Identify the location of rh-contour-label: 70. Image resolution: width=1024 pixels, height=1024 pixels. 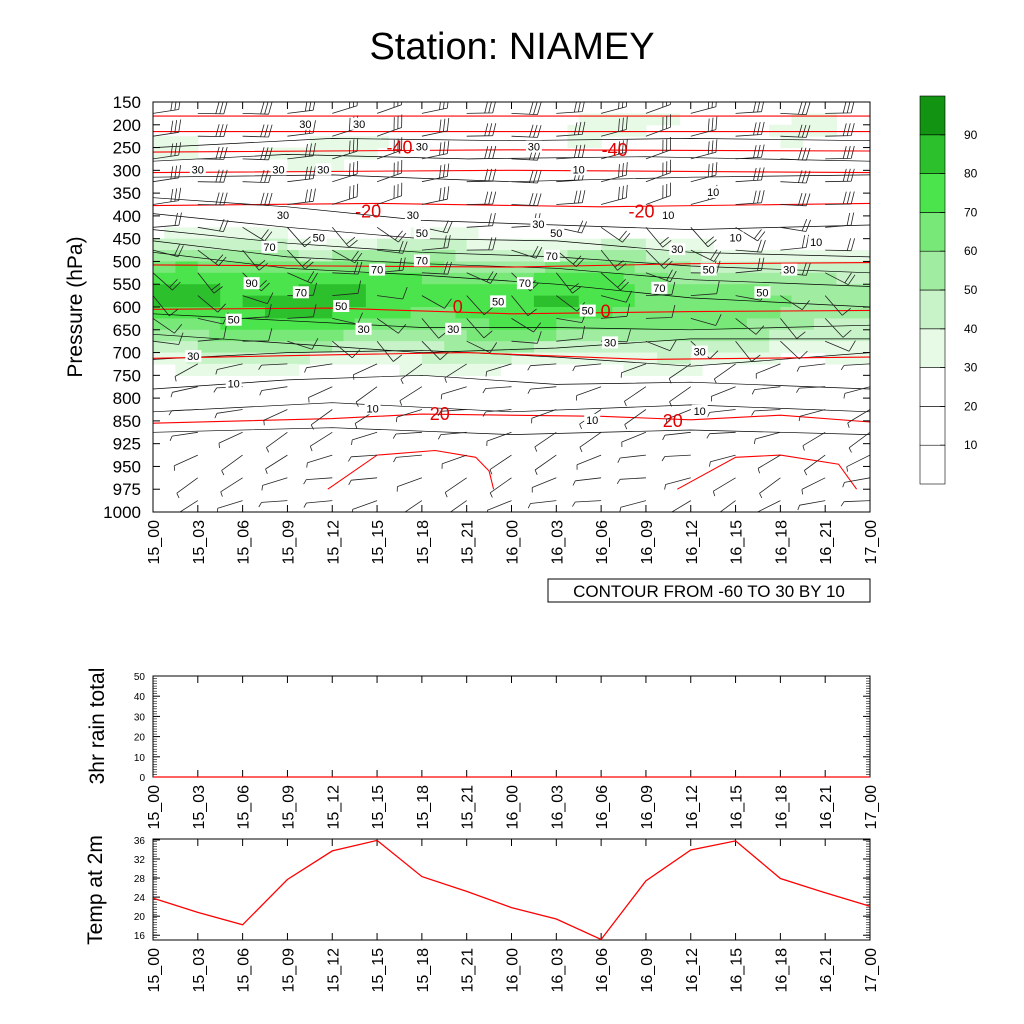
(552, 257).